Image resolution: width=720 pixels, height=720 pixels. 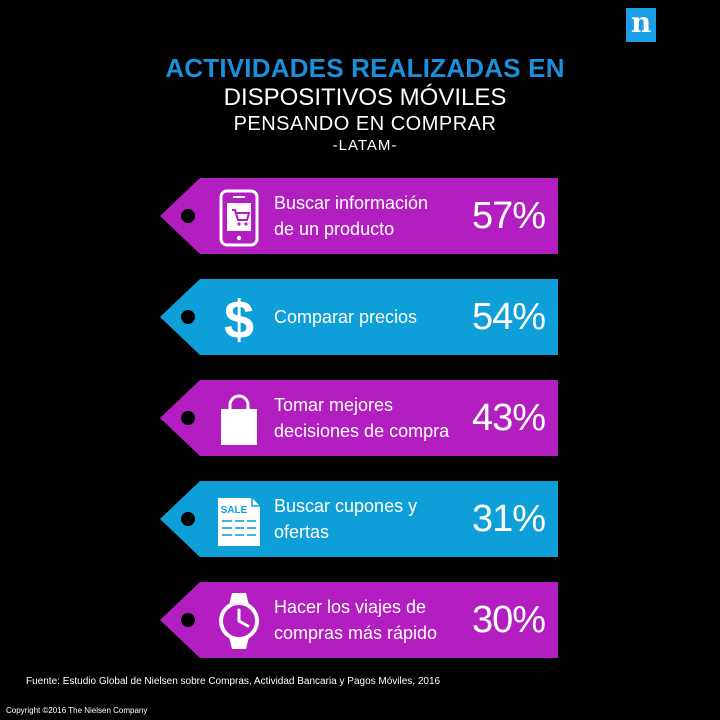 I want to click on copyright-note: Copyright ©2016 The Nielsen Company, so click(x=77, y=710).